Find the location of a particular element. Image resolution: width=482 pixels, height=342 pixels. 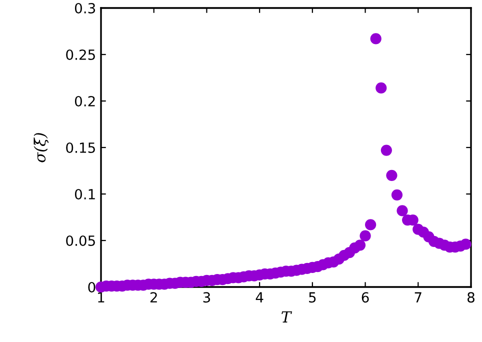

y-tick-label: 0.05 is located at coordinates (80, 240).